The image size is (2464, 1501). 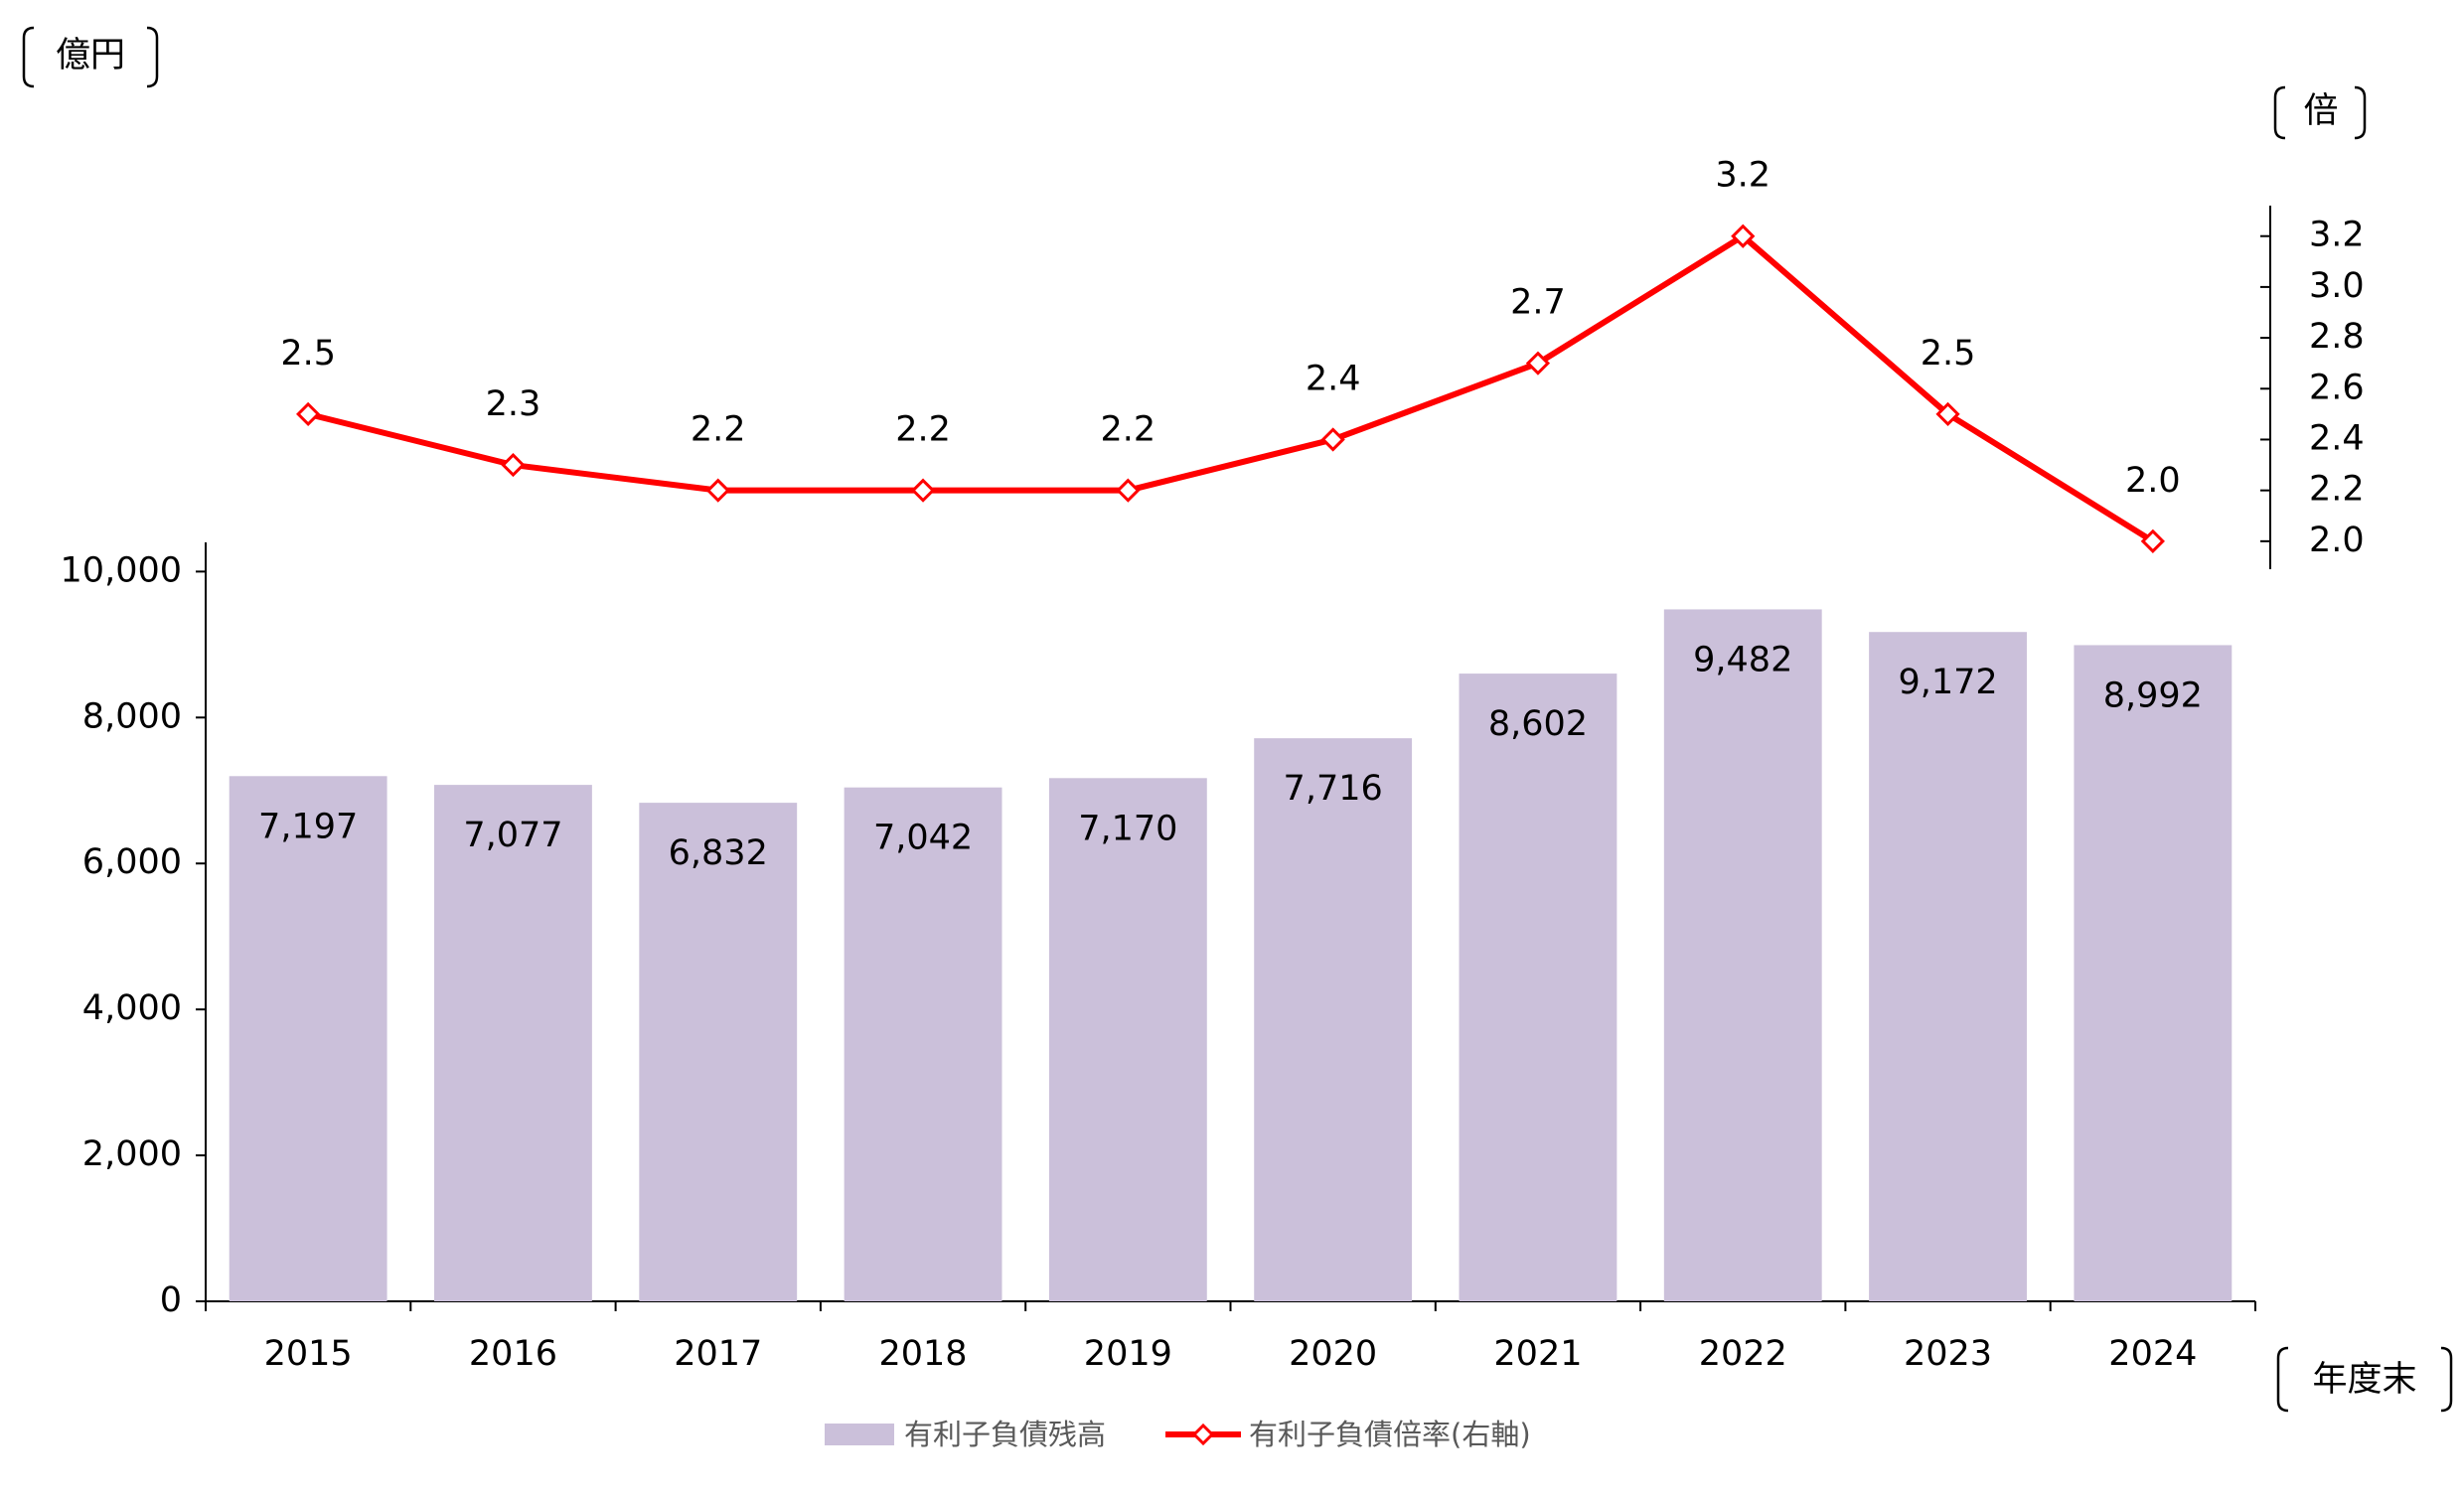 I want to click on legend-label: 有利子負債残高, so click(x=1005, y=1434).